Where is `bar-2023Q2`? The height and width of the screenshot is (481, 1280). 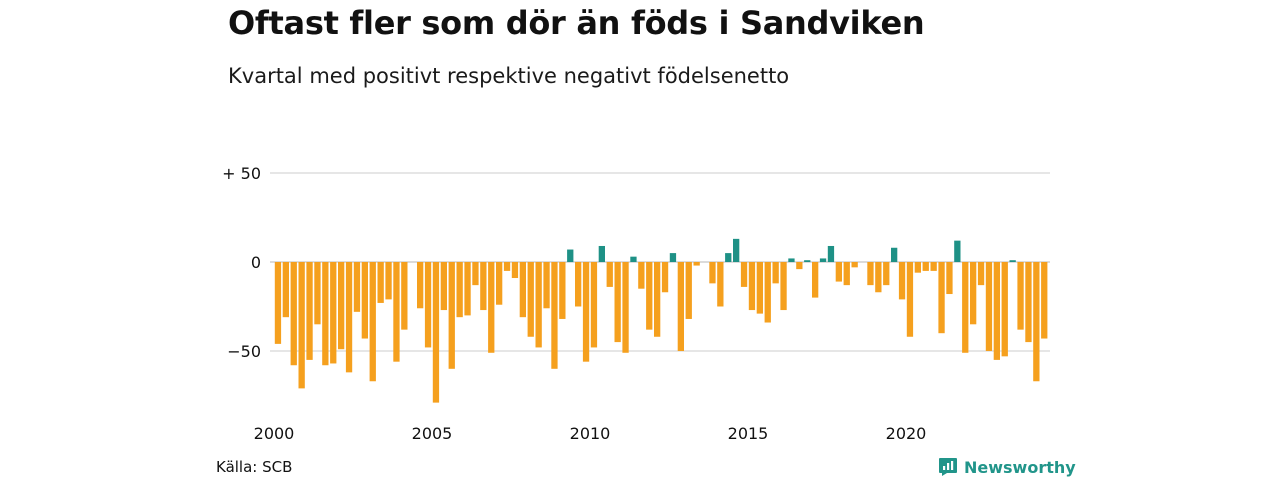
bar-2023Q2 is located at coordinates (1012, 261).